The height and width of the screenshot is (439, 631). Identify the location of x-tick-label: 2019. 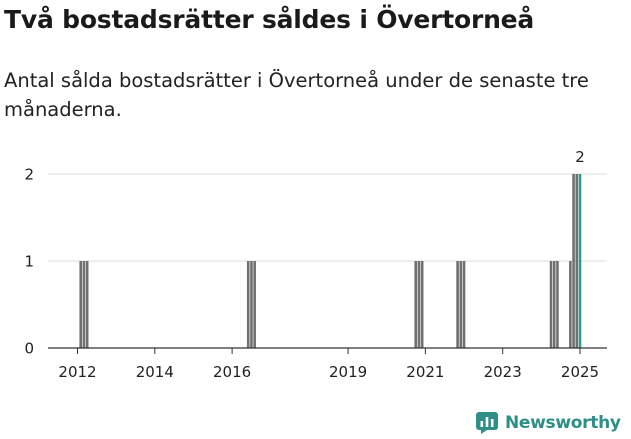
(348, 372).